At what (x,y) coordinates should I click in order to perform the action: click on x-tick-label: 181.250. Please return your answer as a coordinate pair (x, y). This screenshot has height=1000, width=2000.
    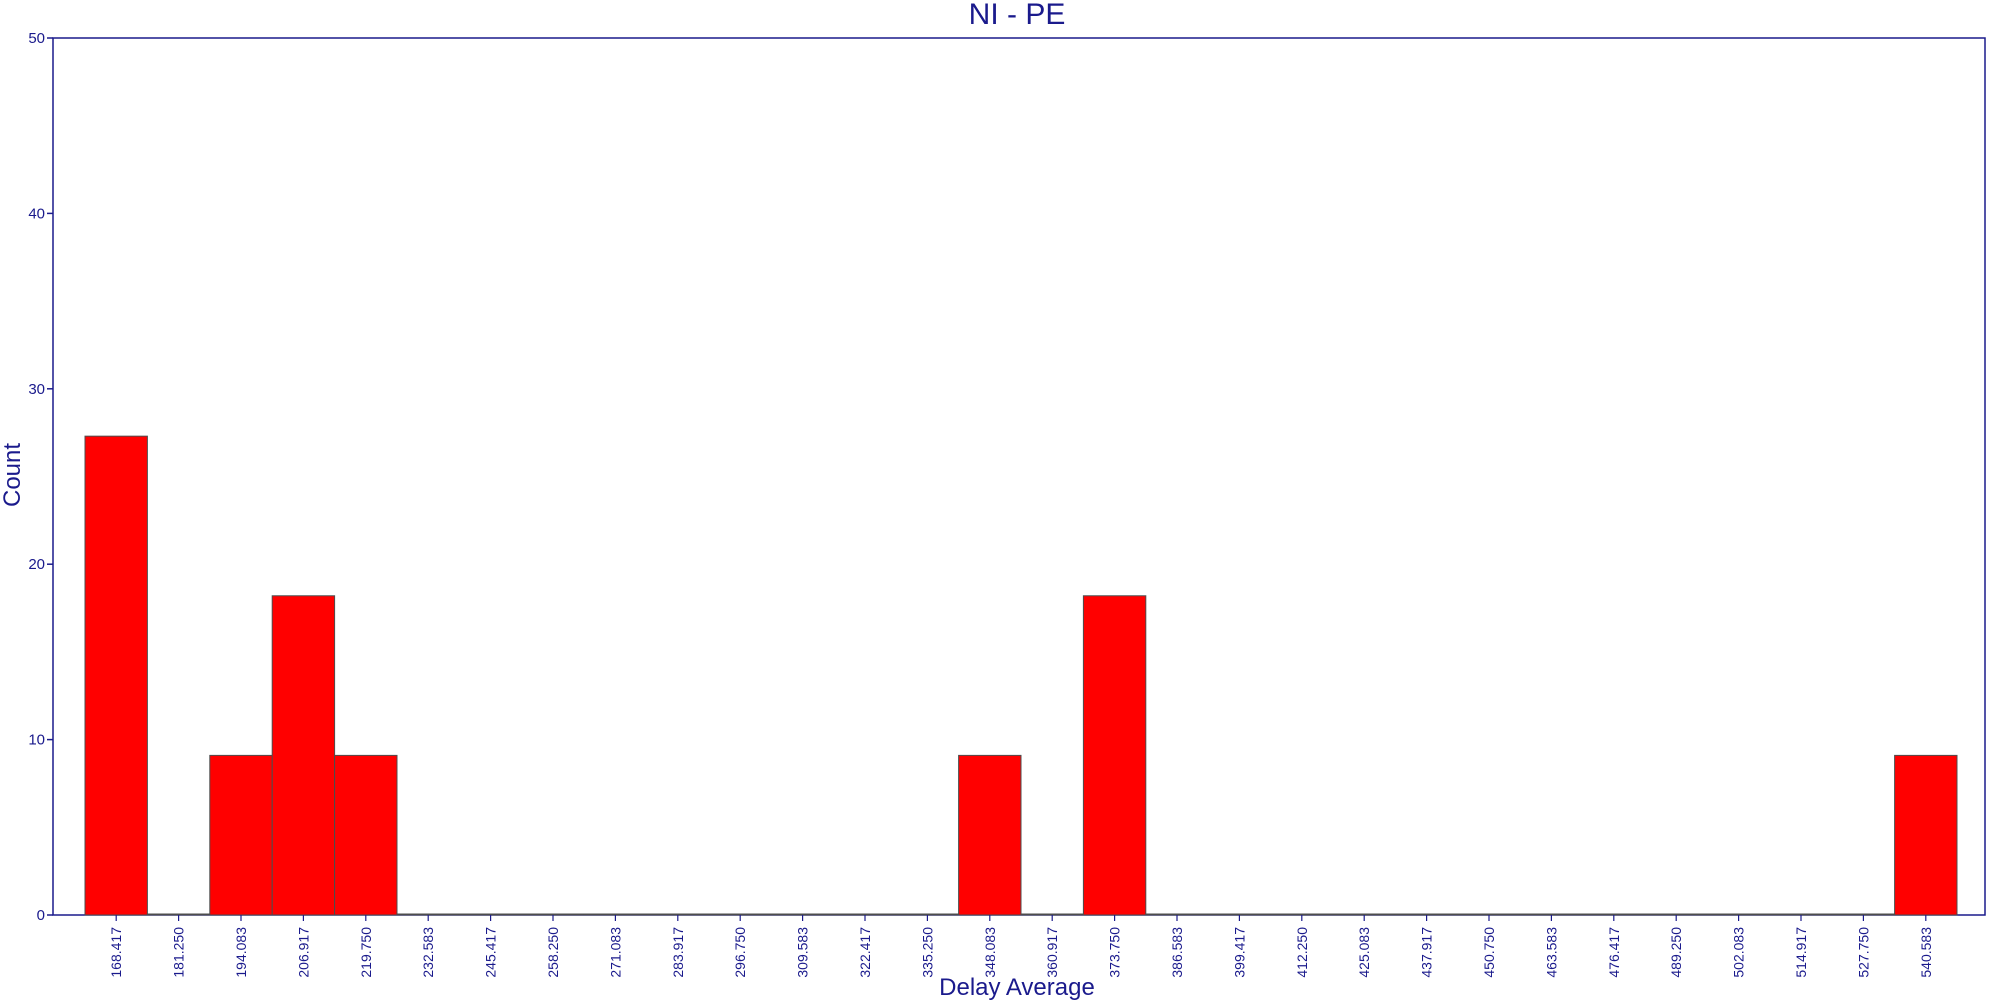
    Looking at the image, I should click on (179, 952).